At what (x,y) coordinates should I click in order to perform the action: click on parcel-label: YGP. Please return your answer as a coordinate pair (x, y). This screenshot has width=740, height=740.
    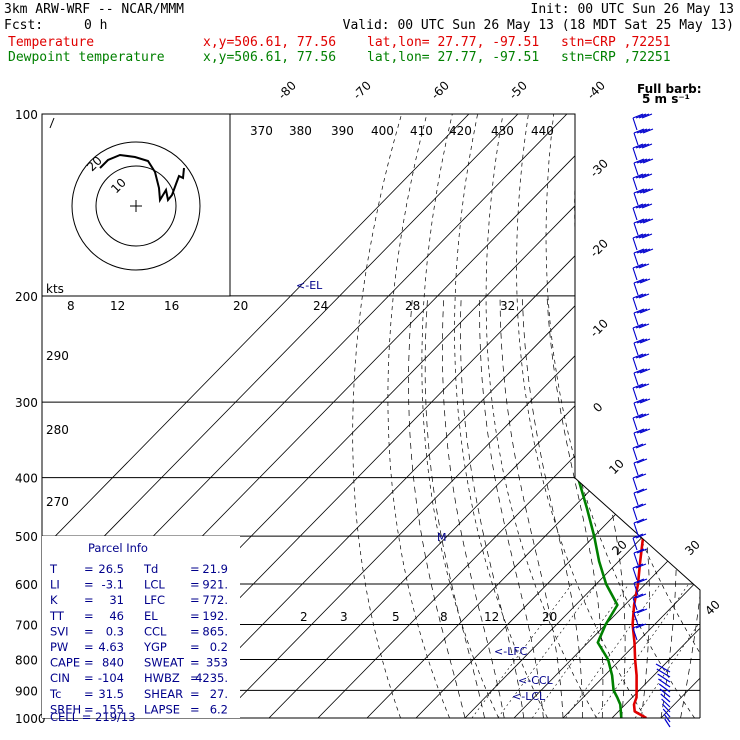
    Looking at the image, I should click on (155, 647).